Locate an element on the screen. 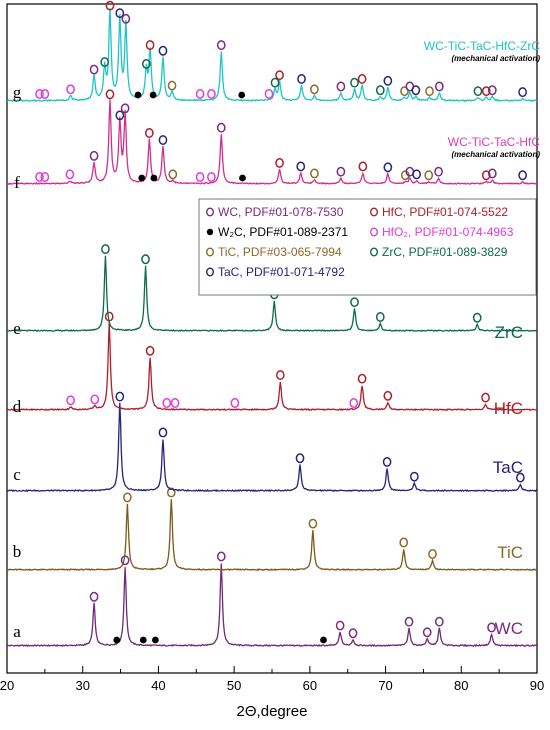 This screenshot has width=550, height=730. legend-label-tic: TiC, PDF#03-065-7994 is located at coordinates (280, 252).